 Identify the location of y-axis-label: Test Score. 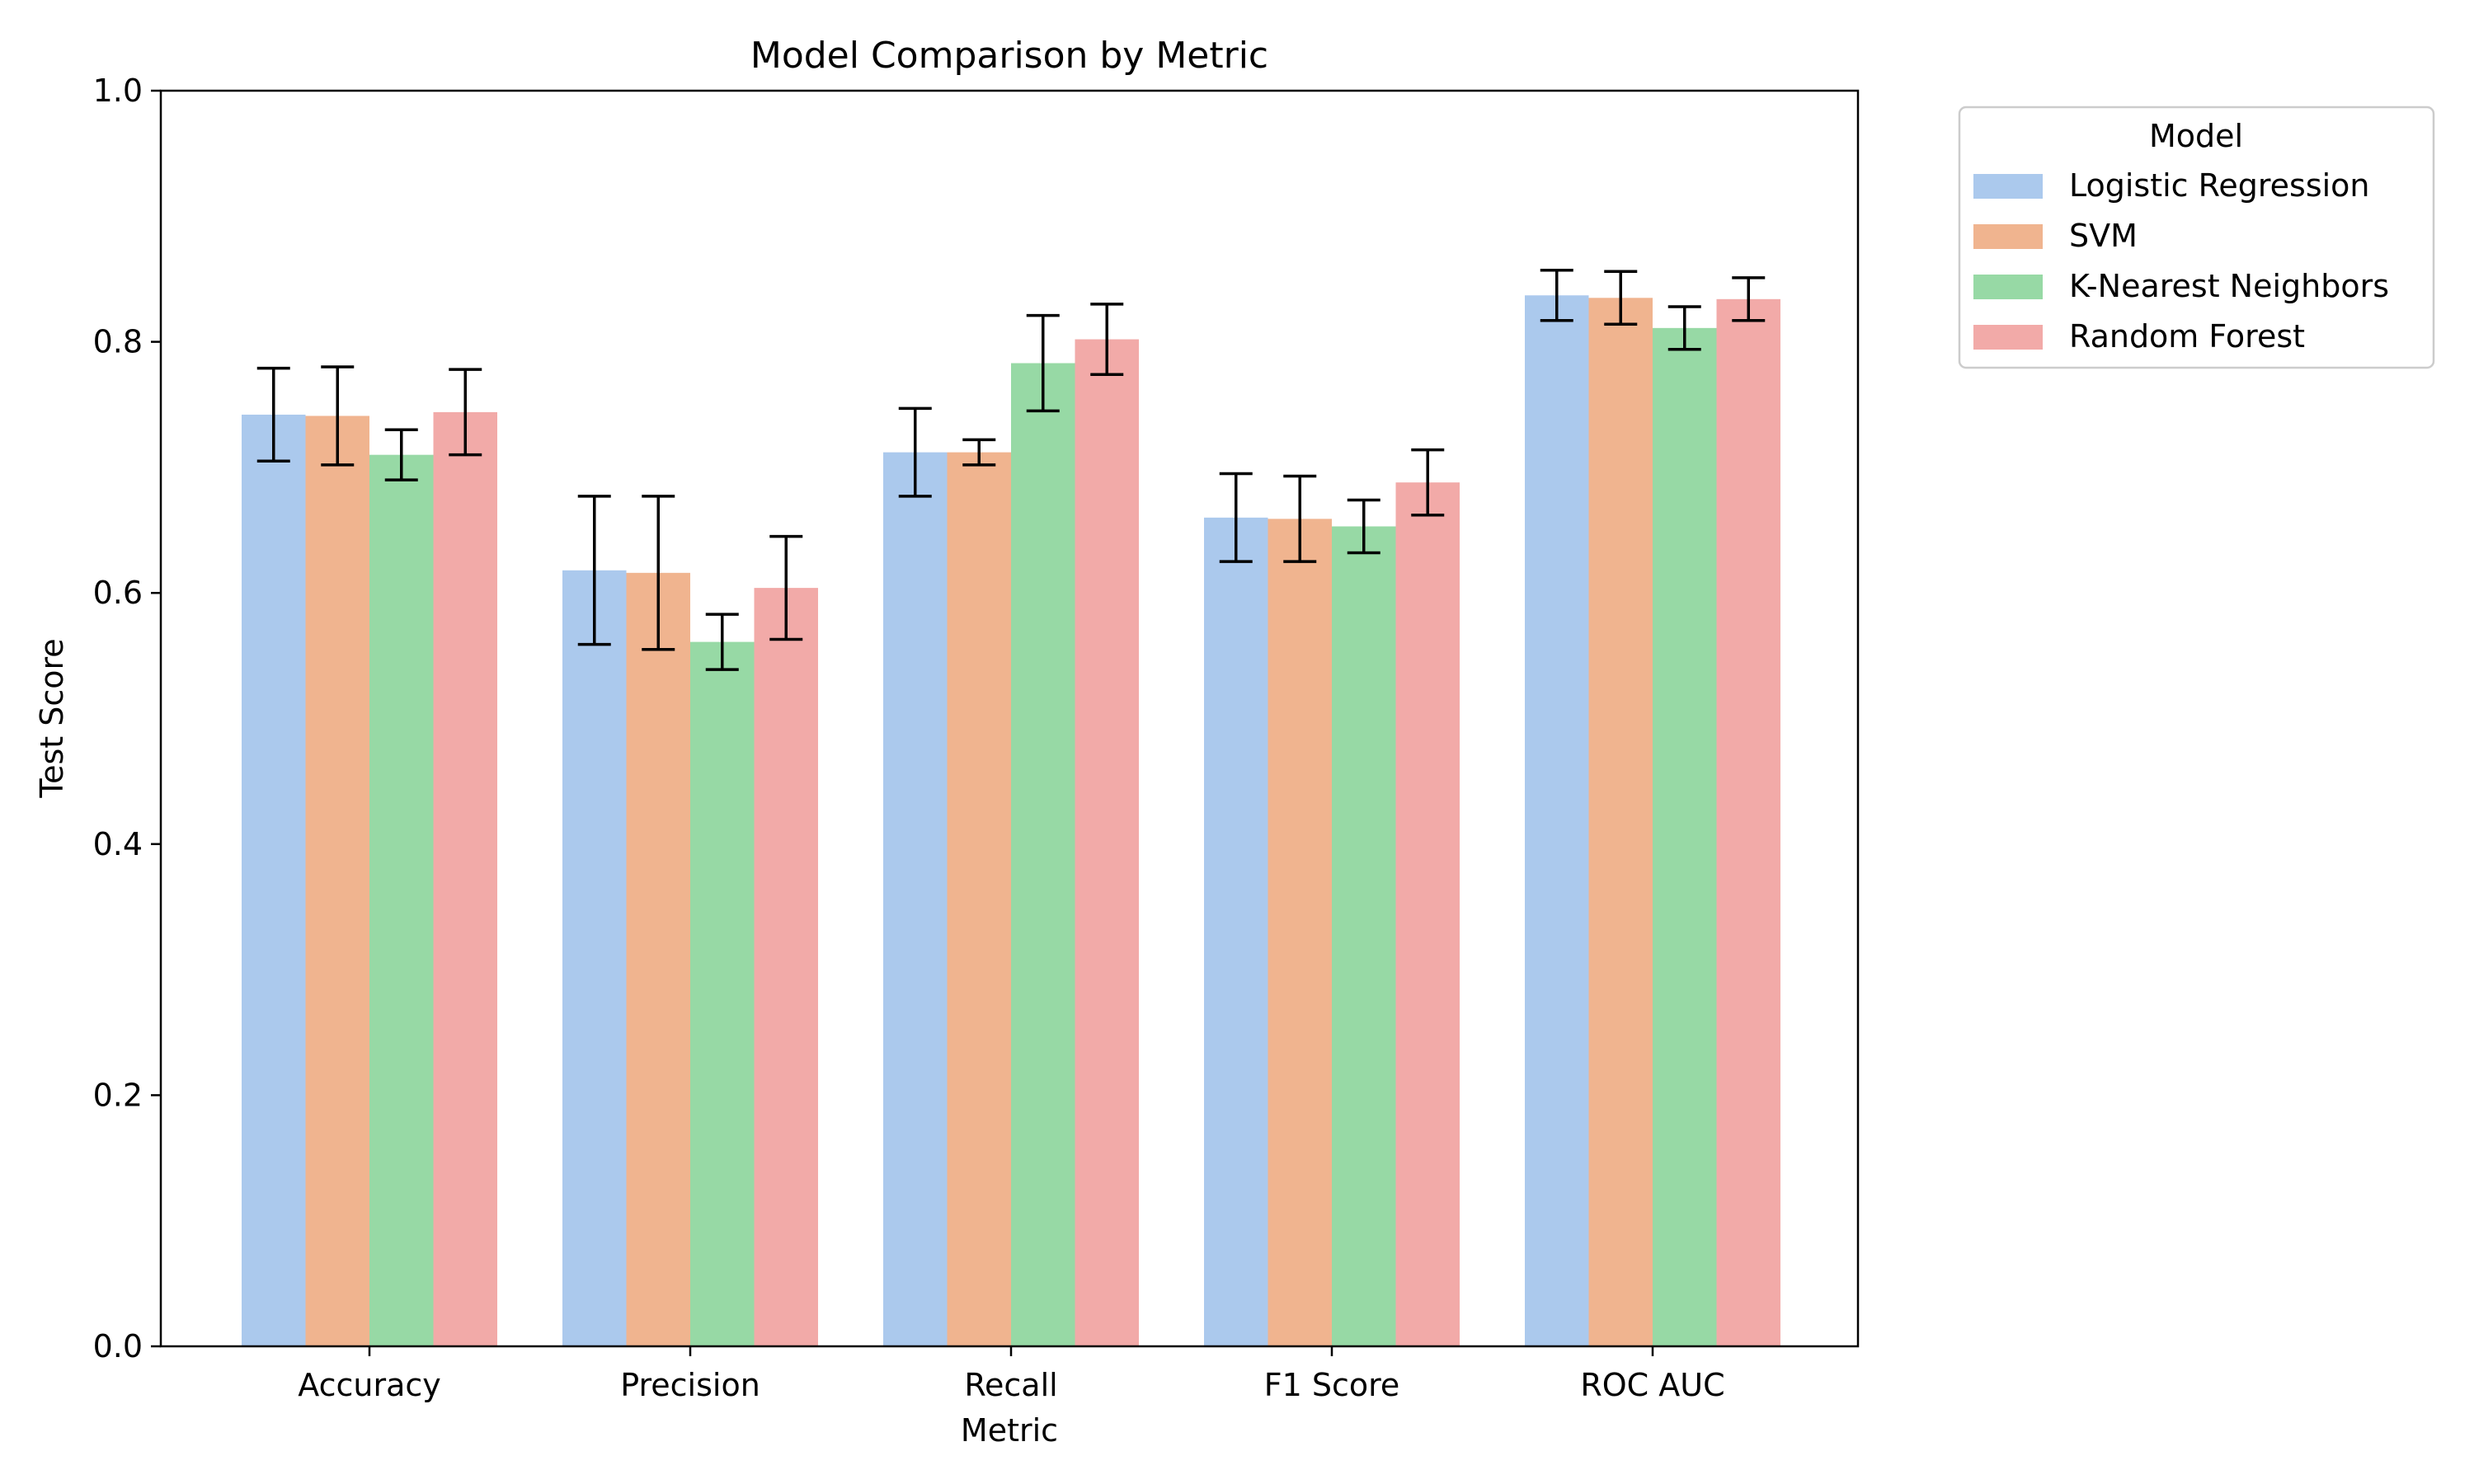
(52, 718).